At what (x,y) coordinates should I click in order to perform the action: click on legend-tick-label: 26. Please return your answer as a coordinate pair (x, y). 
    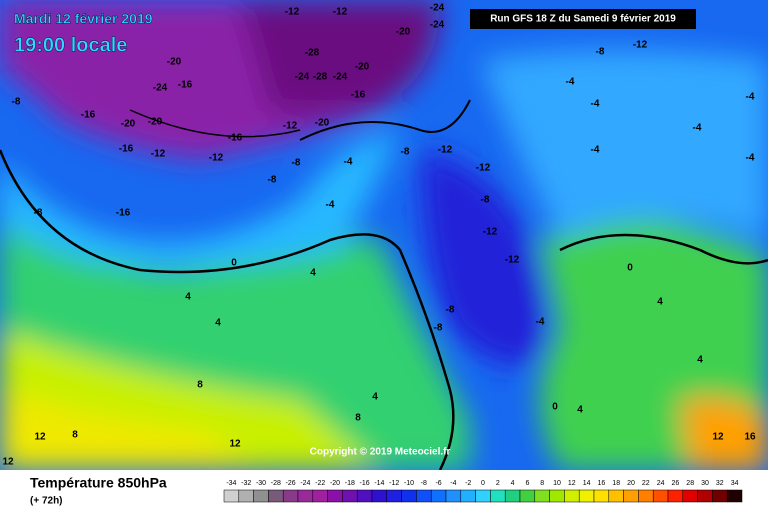
    Looking at the image, I should click on (676, 483).